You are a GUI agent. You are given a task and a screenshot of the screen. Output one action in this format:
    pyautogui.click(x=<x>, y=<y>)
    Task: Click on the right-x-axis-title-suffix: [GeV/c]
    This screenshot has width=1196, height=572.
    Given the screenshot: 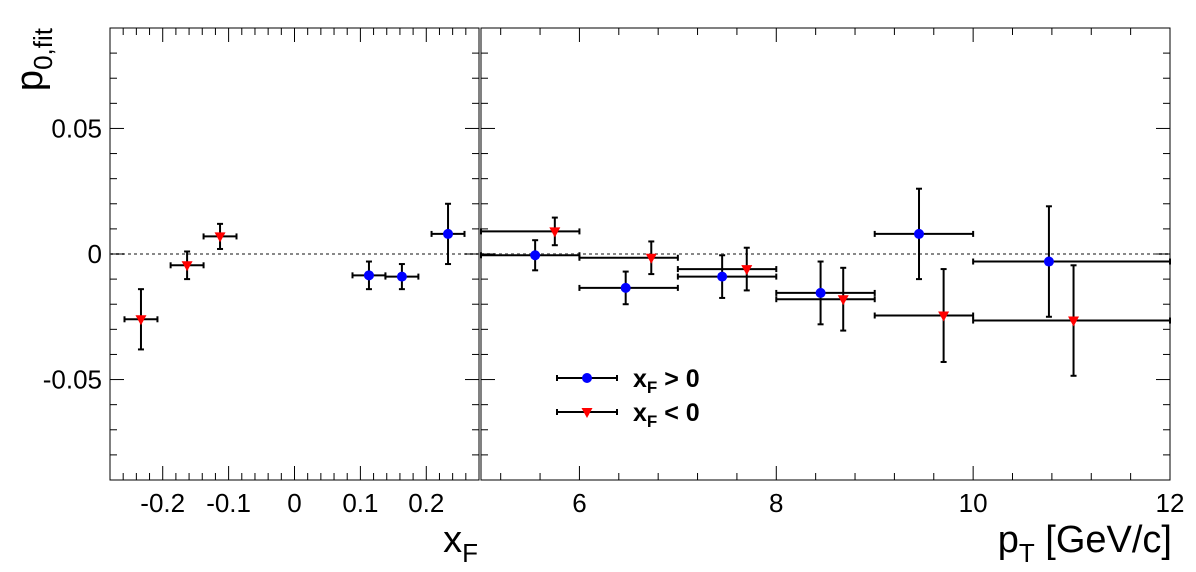 What is the action you would take?
    pyautogui.click(x=1103, y=540)
    